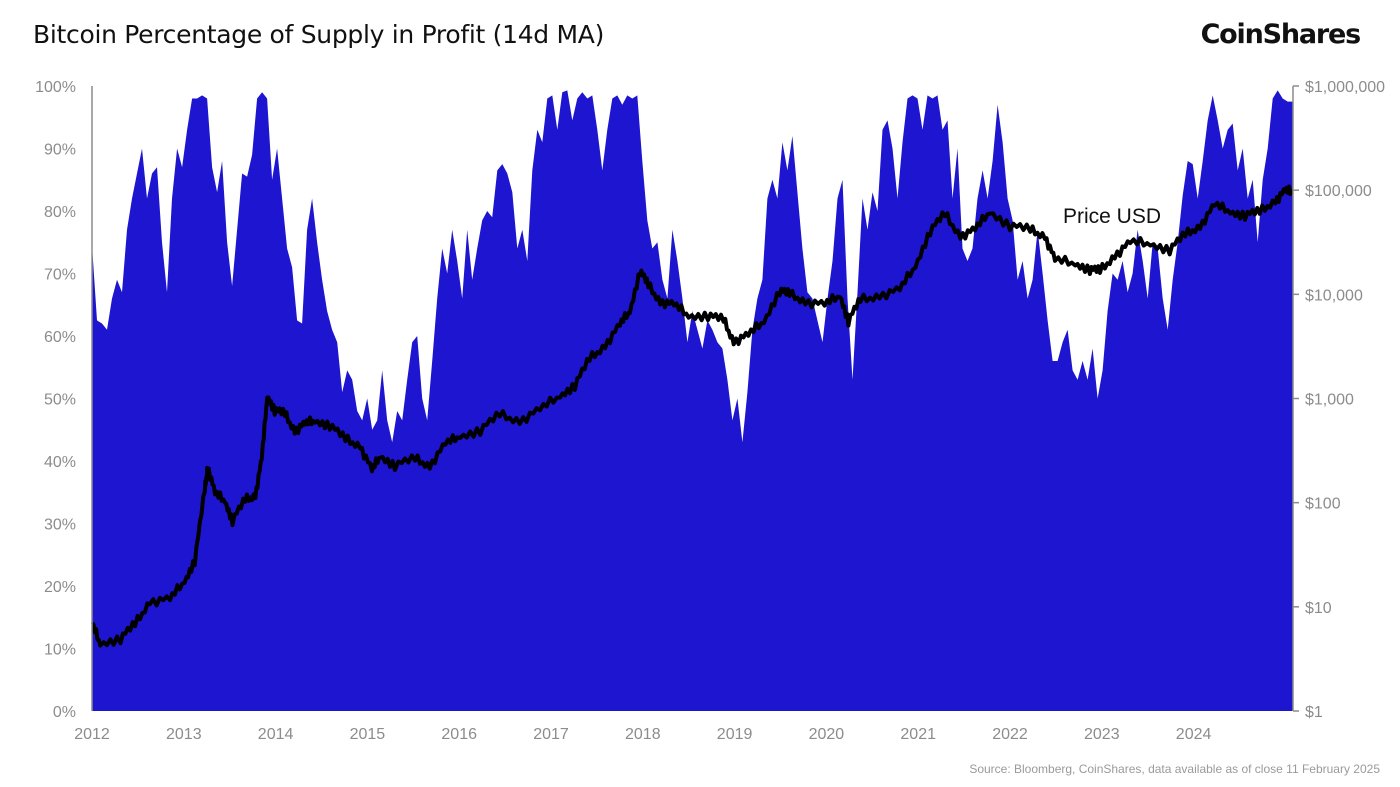 The image size is (1400, 787). Describe the element at coordinates (1329, 400) in the screenshot. I see `y-right-tick-label: $1,000` at that location.